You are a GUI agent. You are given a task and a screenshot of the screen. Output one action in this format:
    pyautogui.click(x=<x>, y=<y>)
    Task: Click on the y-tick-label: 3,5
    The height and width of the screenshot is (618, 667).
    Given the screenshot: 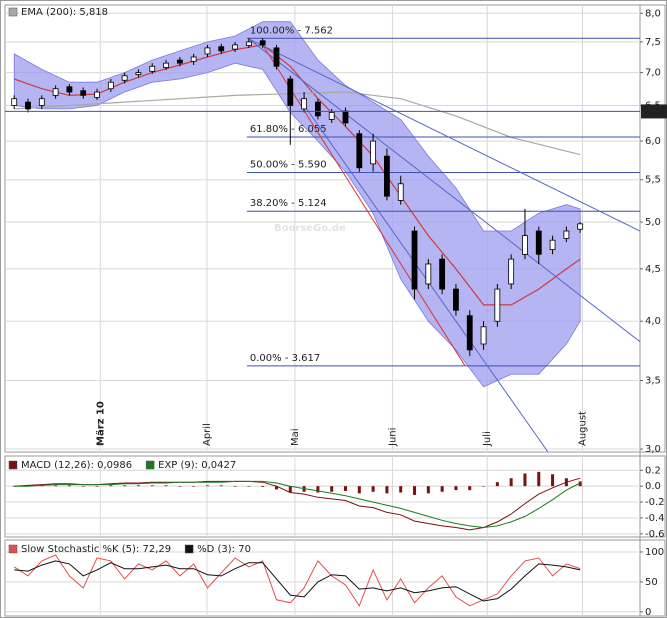 What is the action you would take?
    pyautogui.click(x=653, y=381)
    